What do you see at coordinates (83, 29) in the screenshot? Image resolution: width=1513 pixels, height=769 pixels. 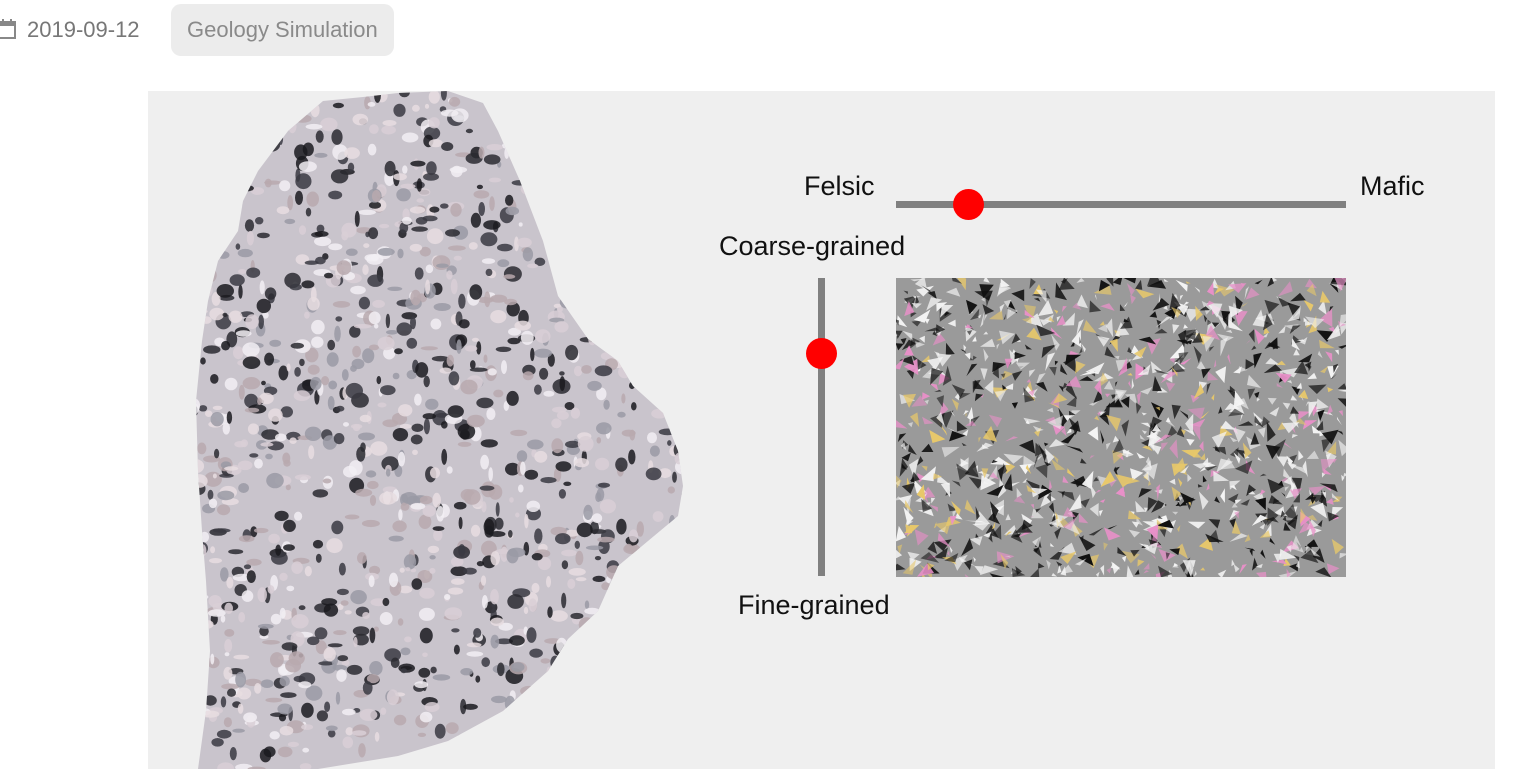 I see `post-date: 2019-09-12` at bounding box center [83, 29].